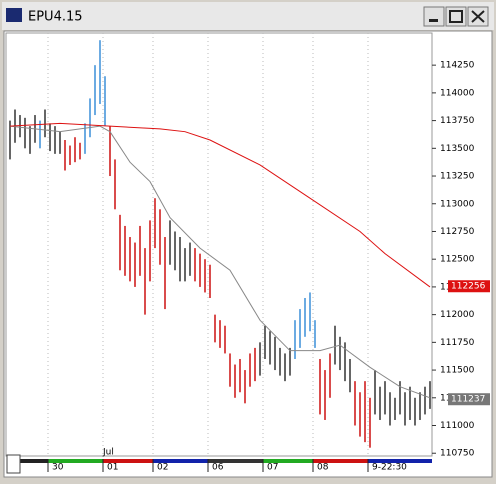  I want to click on y-tick-label: 110750, so click(457, 454).